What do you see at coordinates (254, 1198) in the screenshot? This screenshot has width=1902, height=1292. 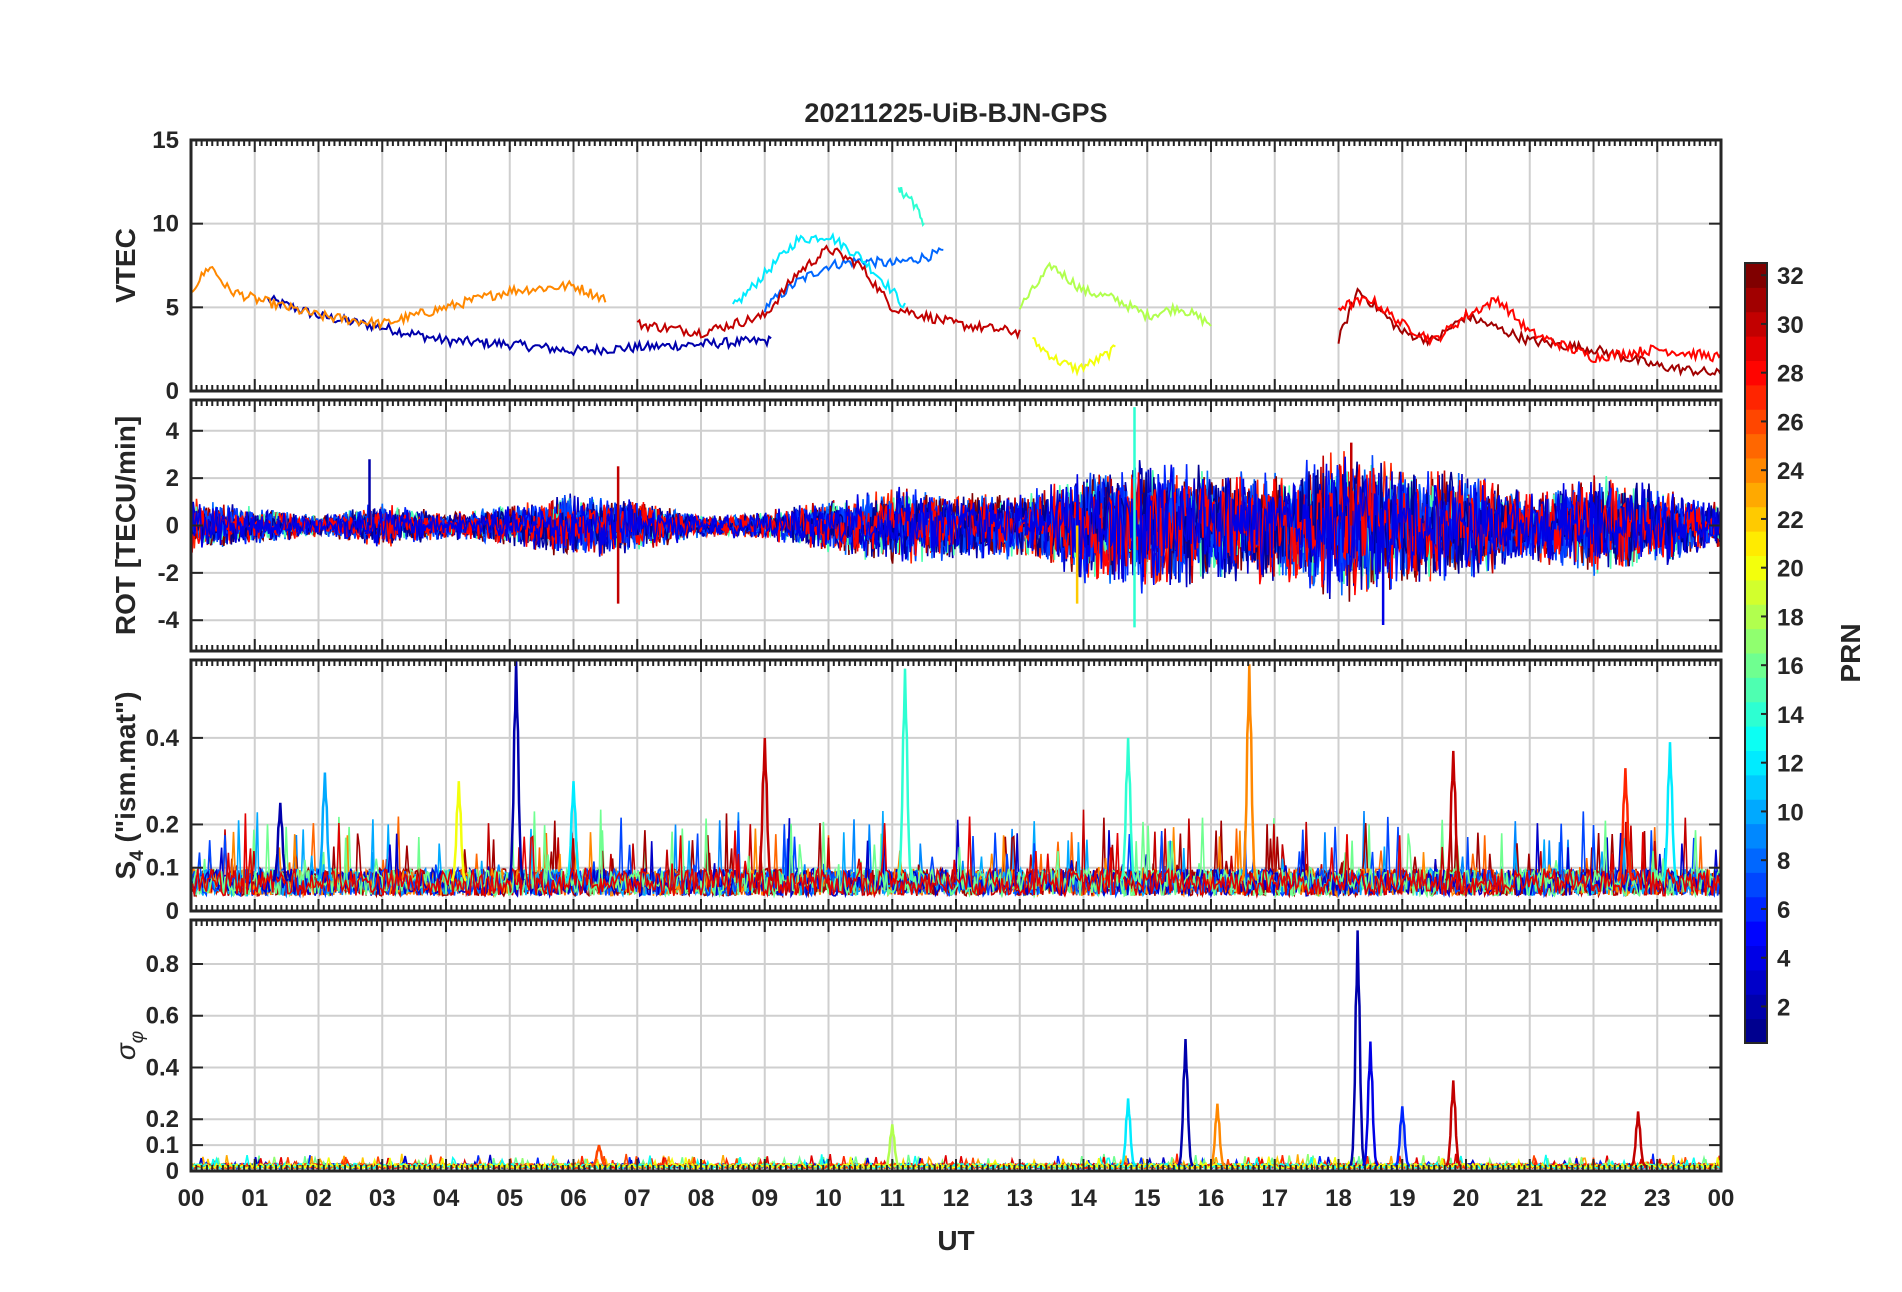 I see `x-tick-label: 01` at bounding box center [254, 1198].